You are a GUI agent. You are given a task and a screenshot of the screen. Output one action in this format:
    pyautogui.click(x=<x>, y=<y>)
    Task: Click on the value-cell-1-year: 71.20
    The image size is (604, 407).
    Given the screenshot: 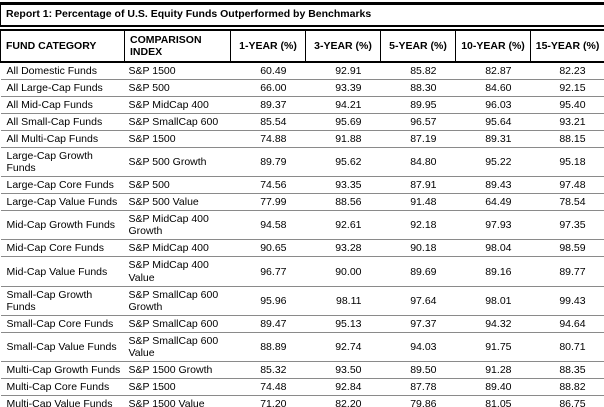 What is the action you would take?
    pyautogui.click(x=268, y=401)
    